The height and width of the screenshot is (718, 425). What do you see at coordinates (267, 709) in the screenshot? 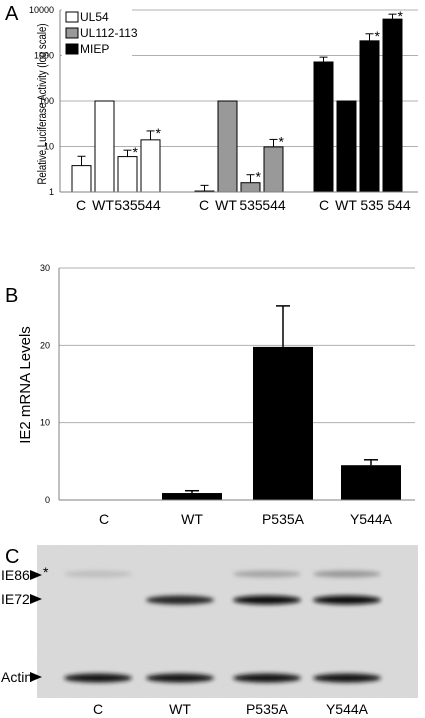
I see `blot-lane-label: P535A` at bounding box center [267, 709].